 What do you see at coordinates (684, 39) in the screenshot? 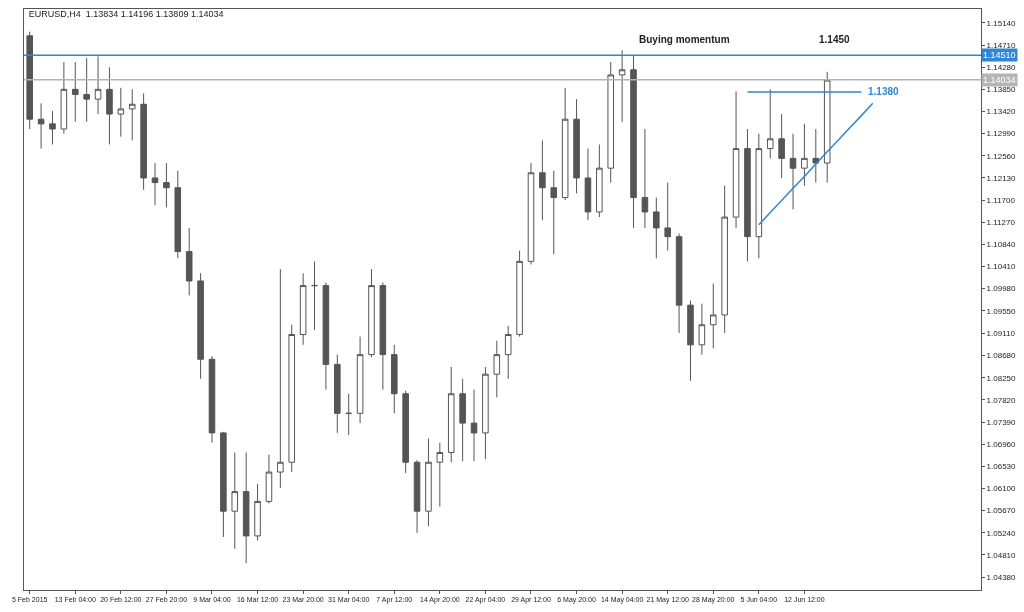
I see `annotation: Buying momentum` at bounding box center [684, 39].